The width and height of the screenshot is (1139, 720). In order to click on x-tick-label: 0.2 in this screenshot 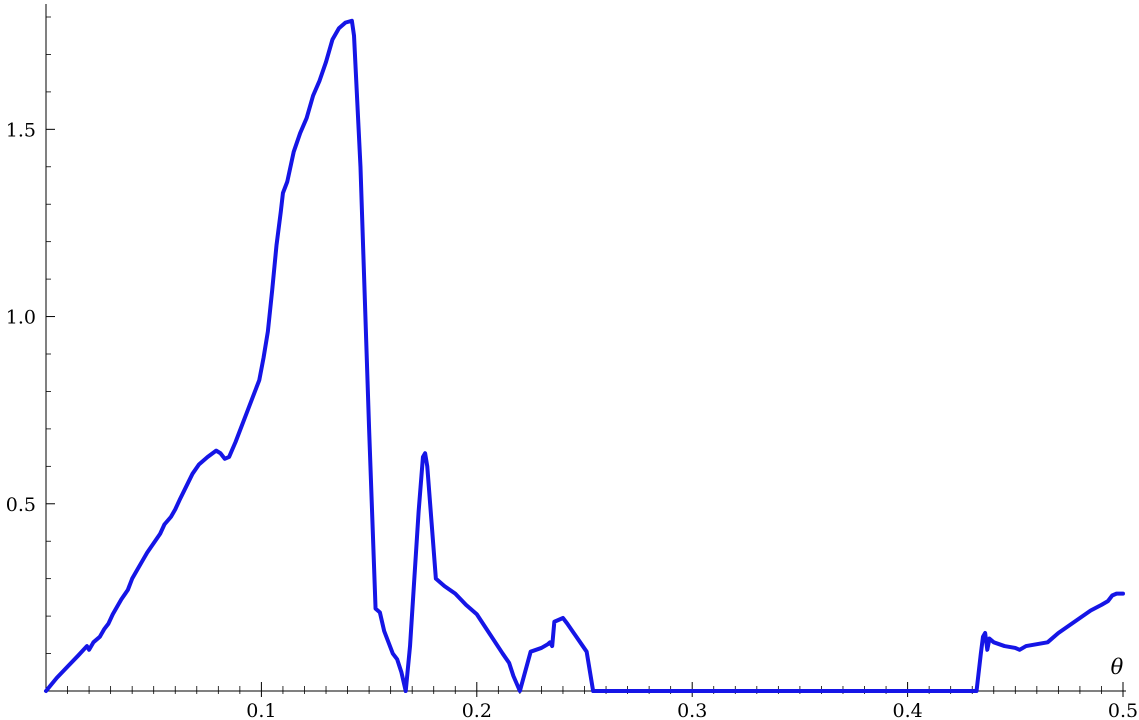, I will do `click(477, 710)`.